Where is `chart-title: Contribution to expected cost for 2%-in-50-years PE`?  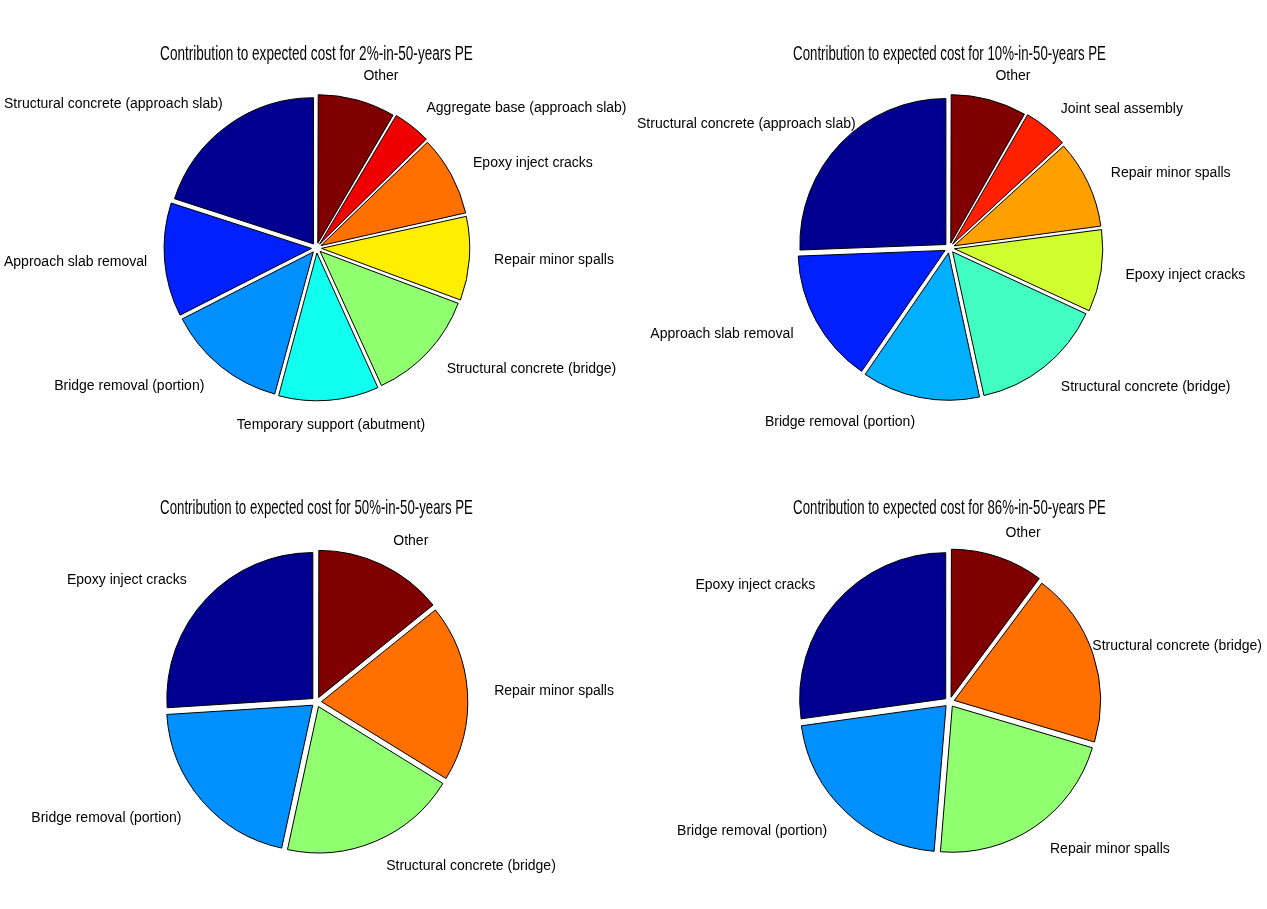
chart-title: Contribution to expected cost for 2%-in-50-years PE is located at coordinates (316, 53).